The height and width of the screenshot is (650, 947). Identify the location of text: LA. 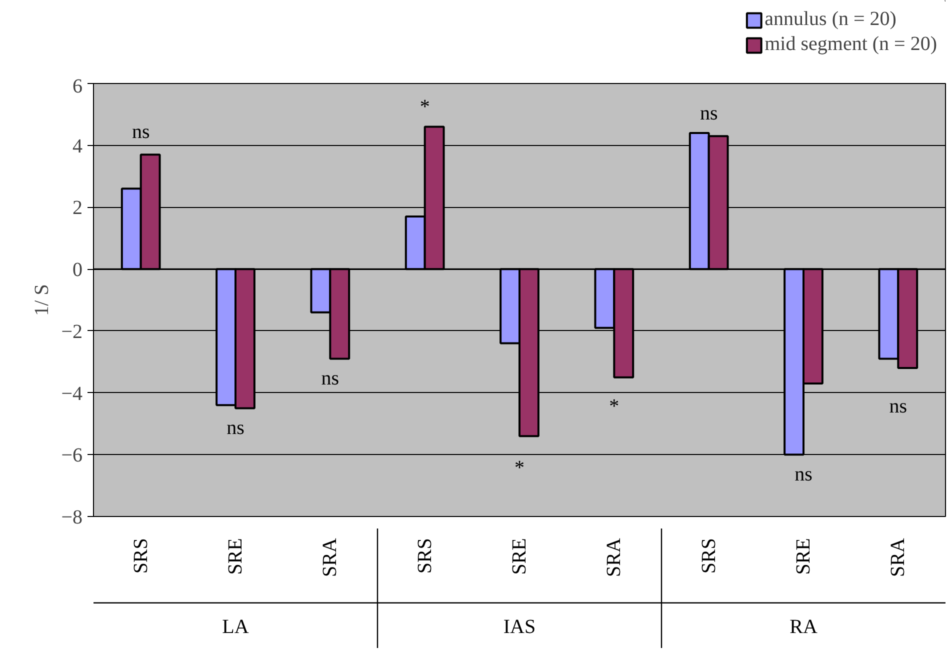
(236, 627).